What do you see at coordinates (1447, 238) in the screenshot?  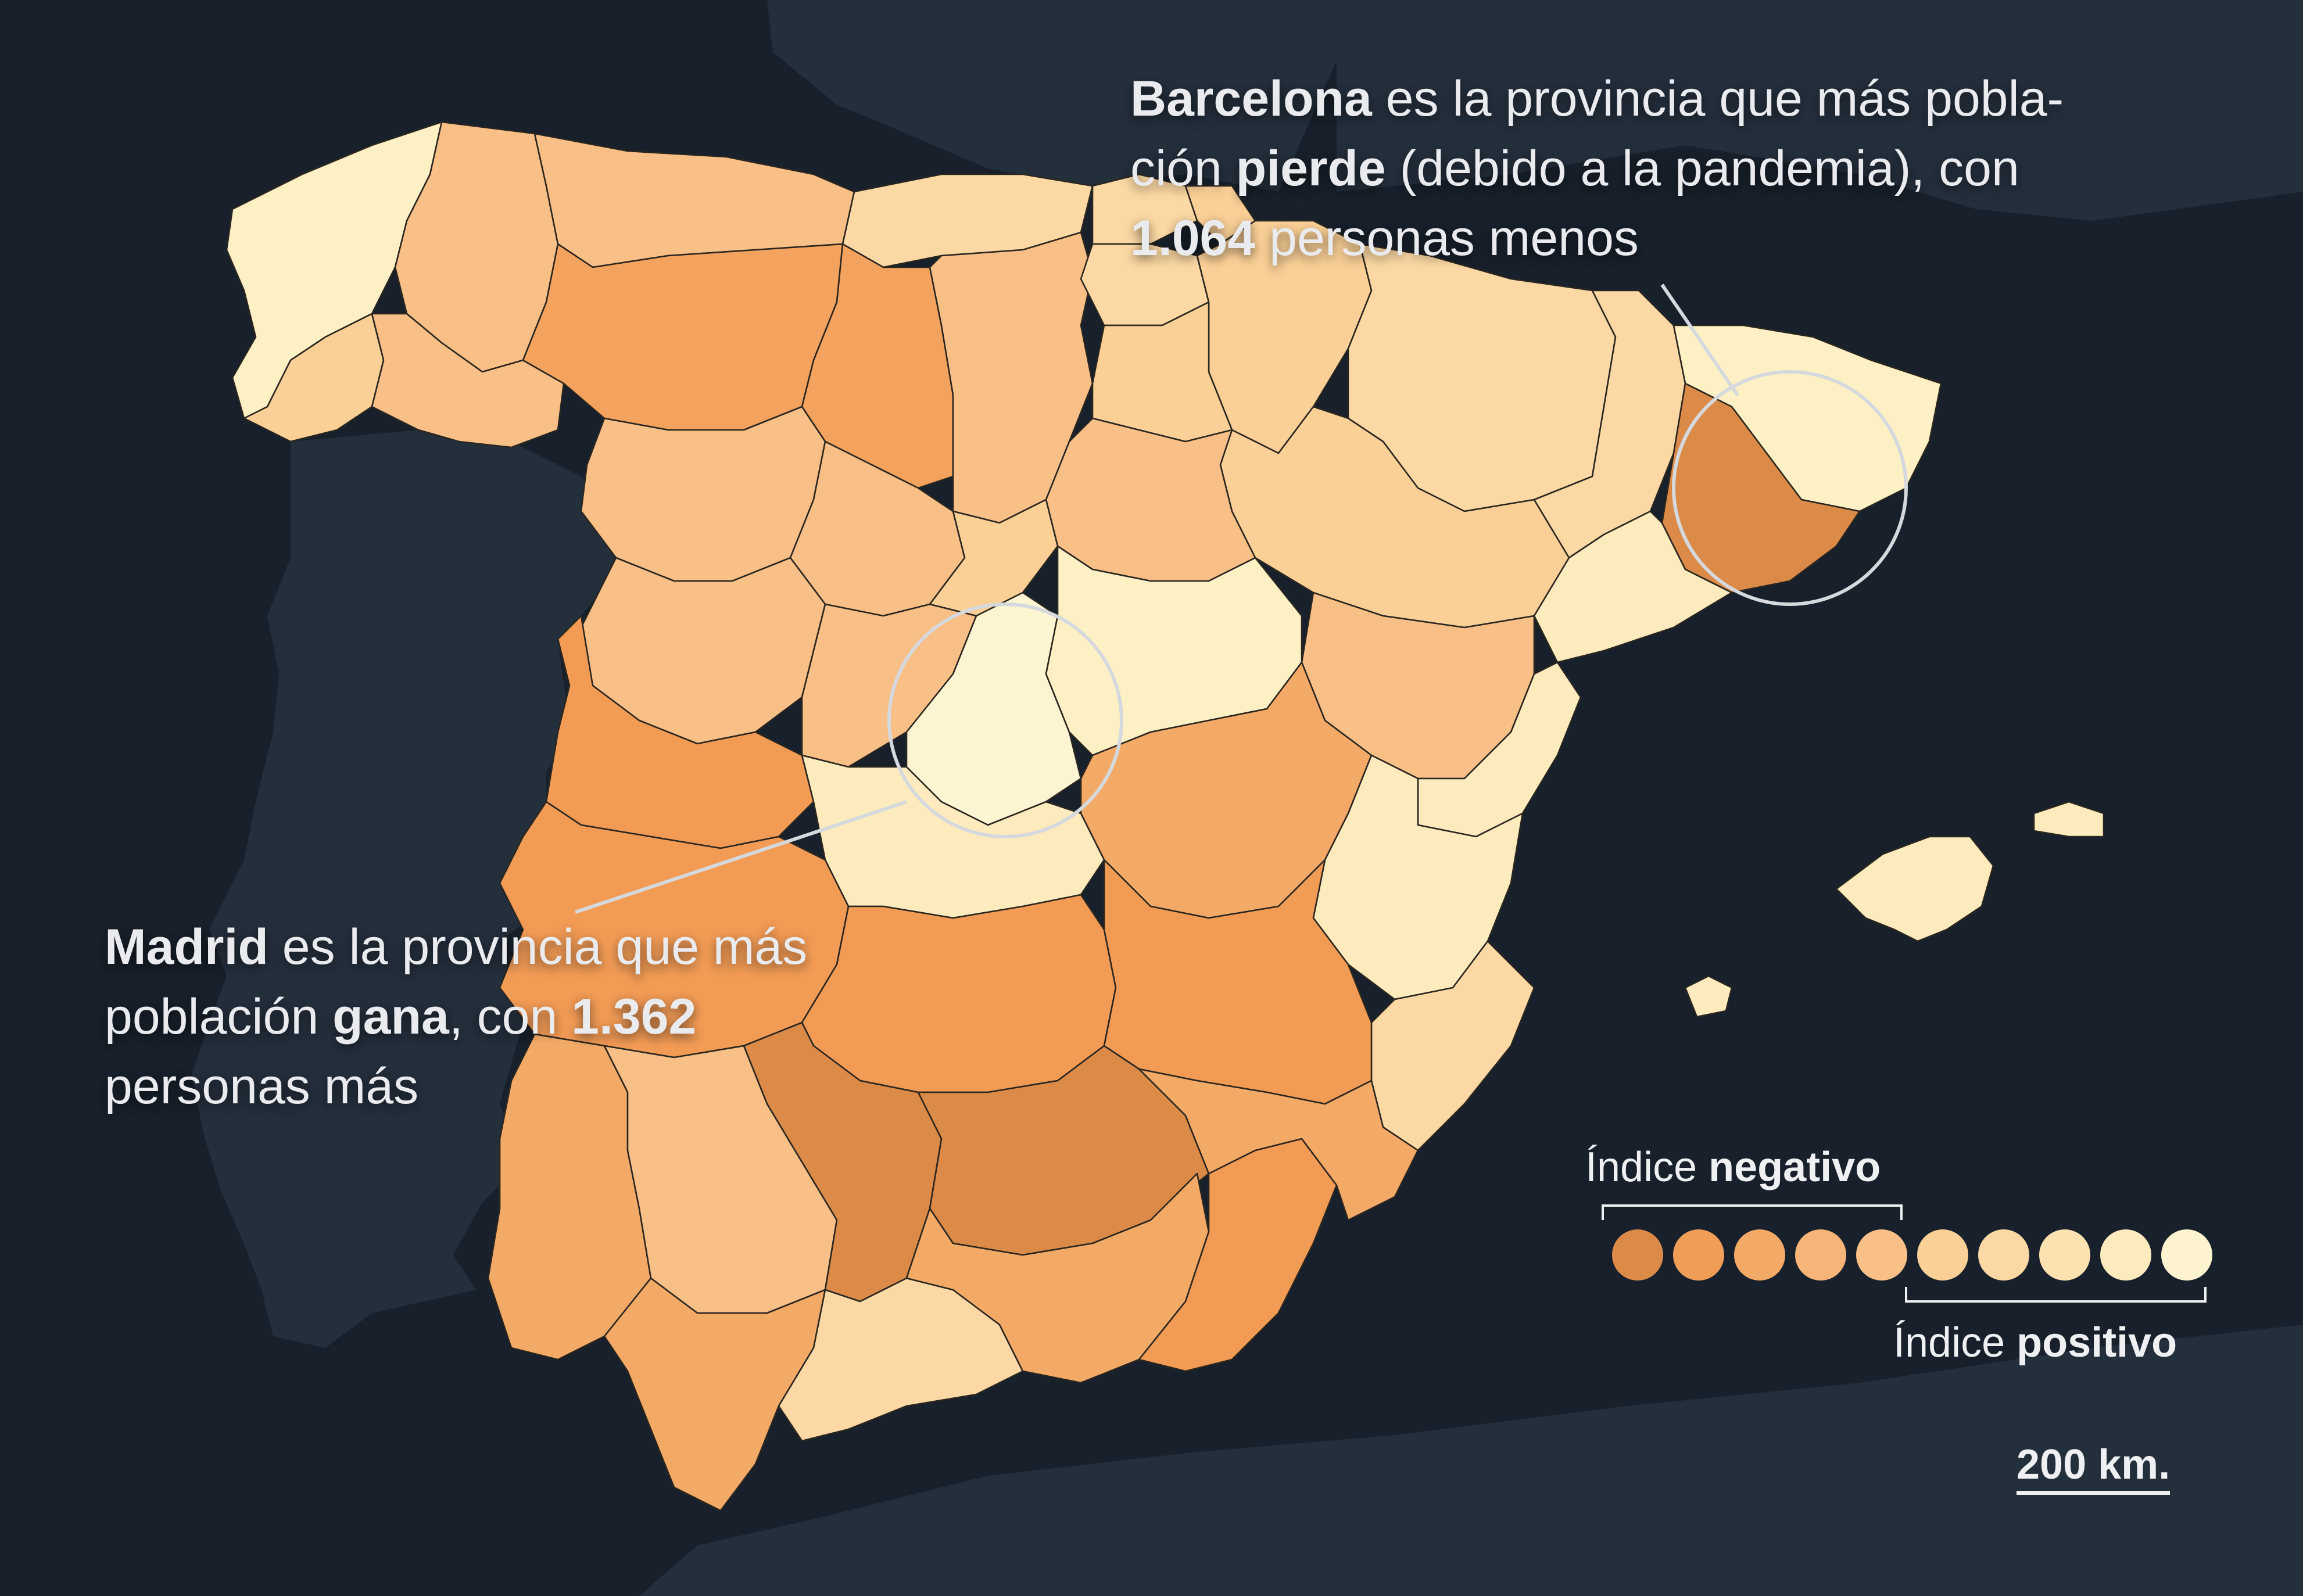 I see `annotation-text: personas menos` at bounding box center [1447, 238].